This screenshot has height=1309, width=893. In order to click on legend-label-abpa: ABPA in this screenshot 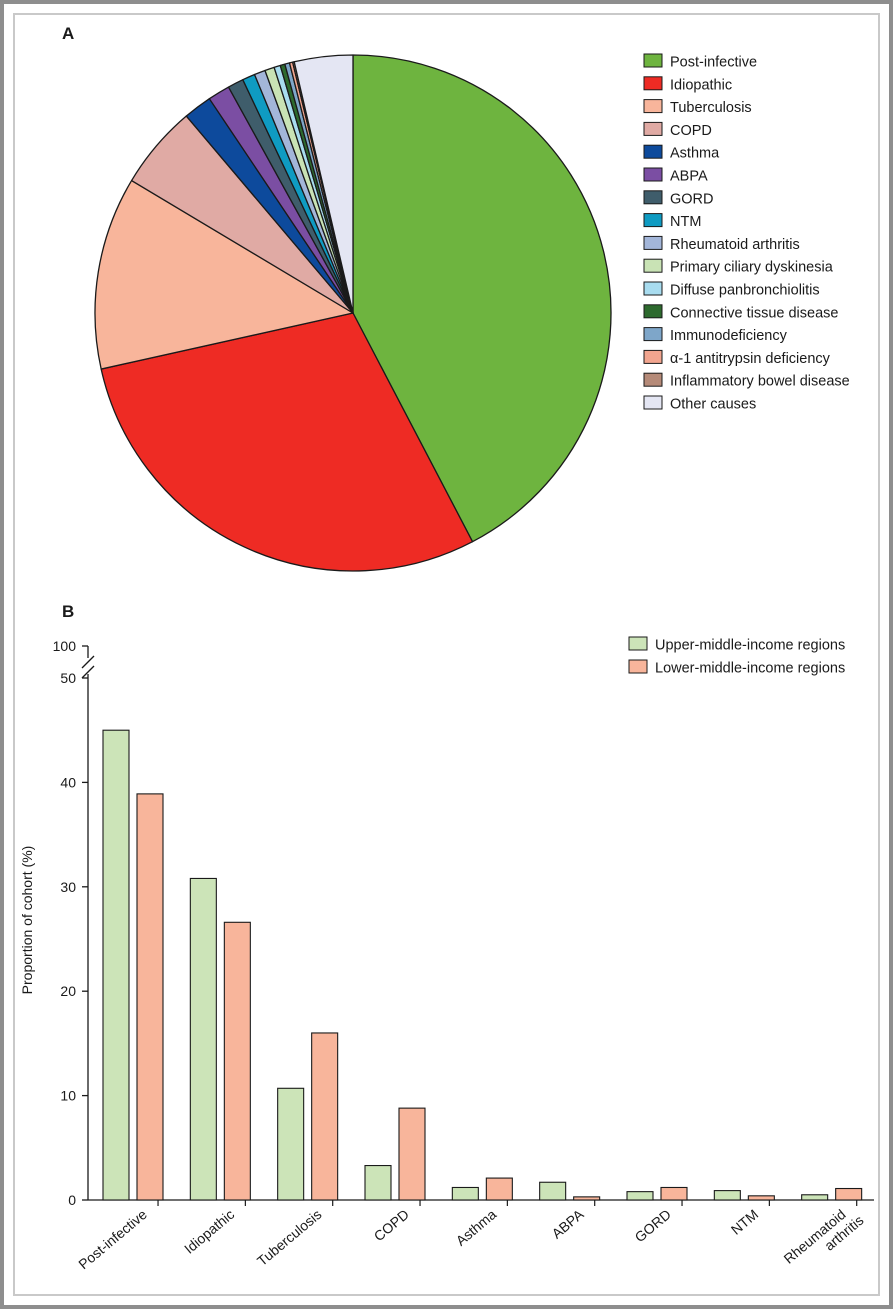, I will do `click(689, 177)`.